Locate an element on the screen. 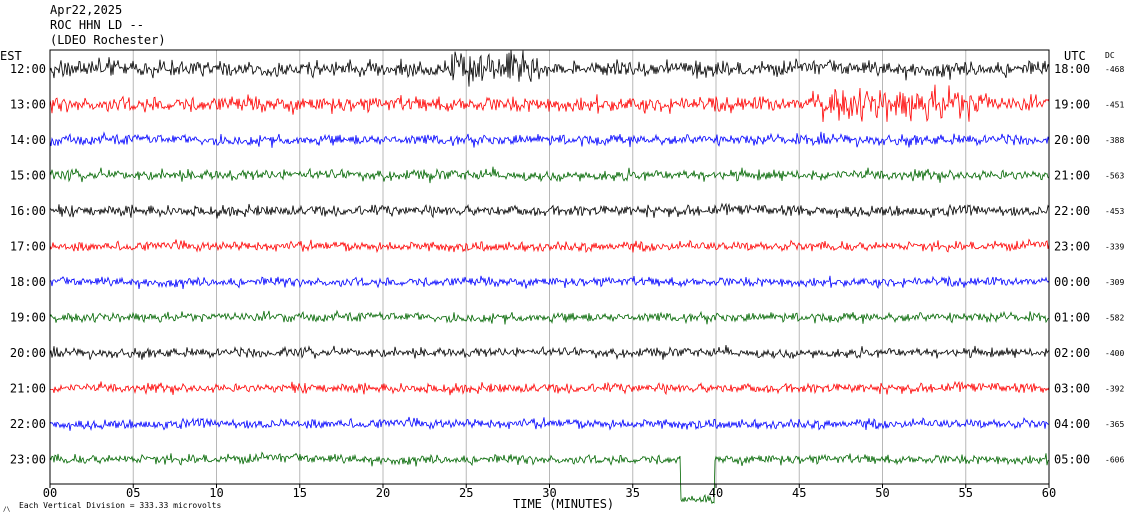 The image size is (1130, 519). x-tick-label: 10 is located at coordinates (216, 493).